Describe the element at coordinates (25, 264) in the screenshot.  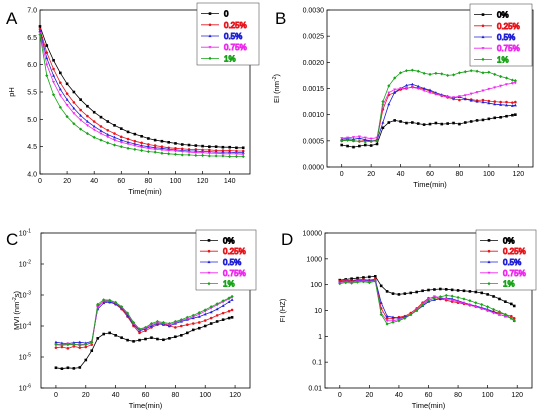
I see `y-tick-label: 10⁻²` at that location.